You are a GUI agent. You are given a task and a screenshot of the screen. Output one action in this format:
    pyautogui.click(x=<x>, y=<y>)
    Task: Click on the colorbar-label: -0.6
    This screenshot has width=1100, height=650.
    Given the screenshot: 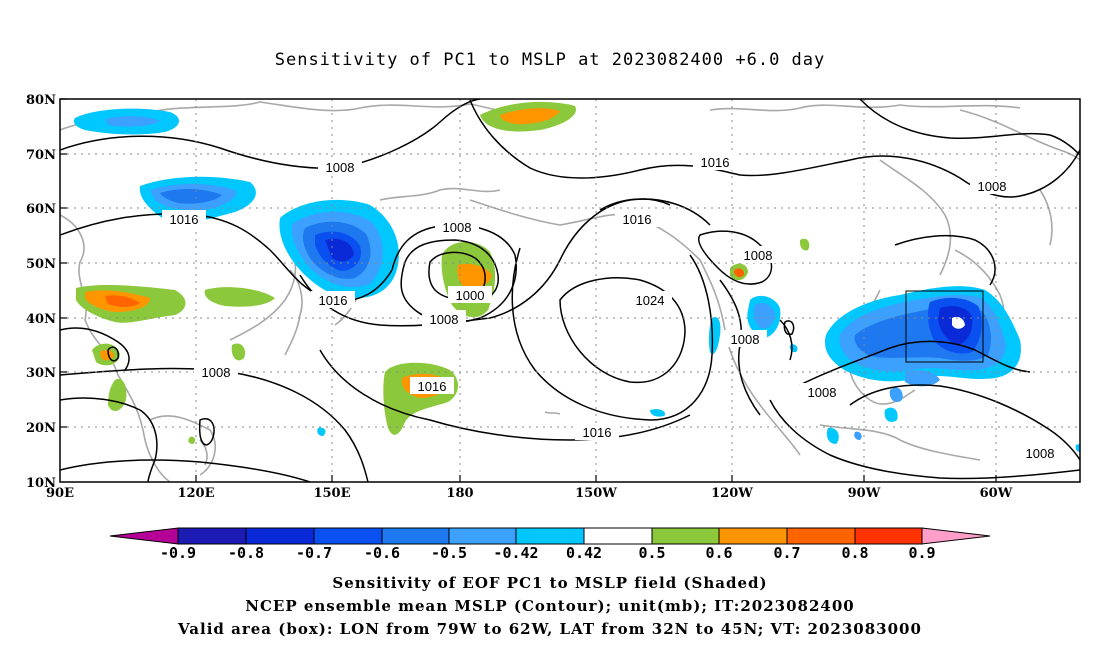 What is the action you would take?
    pyautogui.click(x=382, y=553)
    